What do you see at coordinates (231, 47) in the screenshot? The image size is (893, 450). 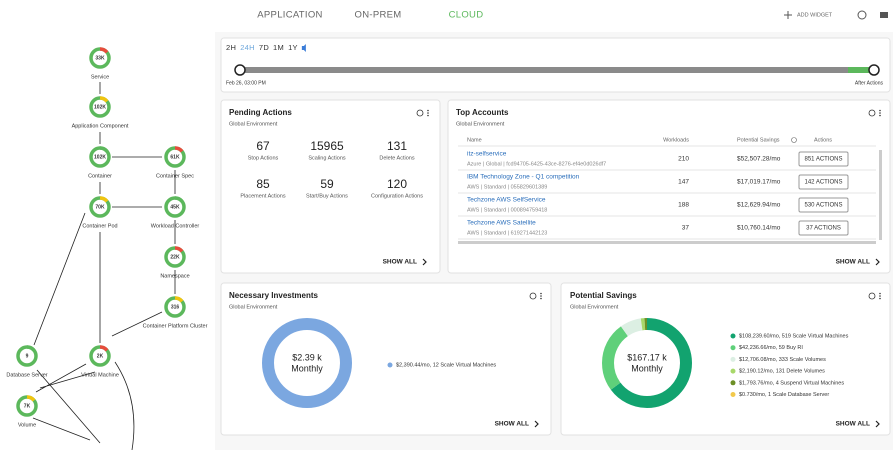 I see `range-option: 2H` at bounding box center [231, 47].